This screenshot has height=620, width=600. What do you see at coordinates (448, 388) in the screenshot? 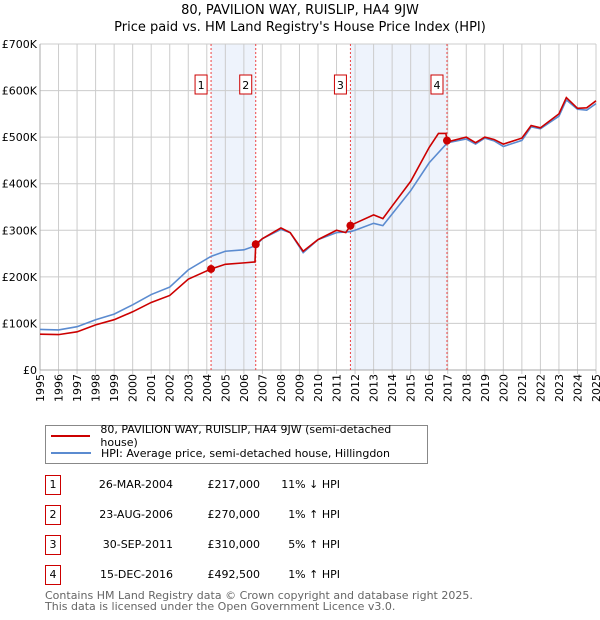
I see `x-tick-label: 2017` at bounding box center [448, 388].